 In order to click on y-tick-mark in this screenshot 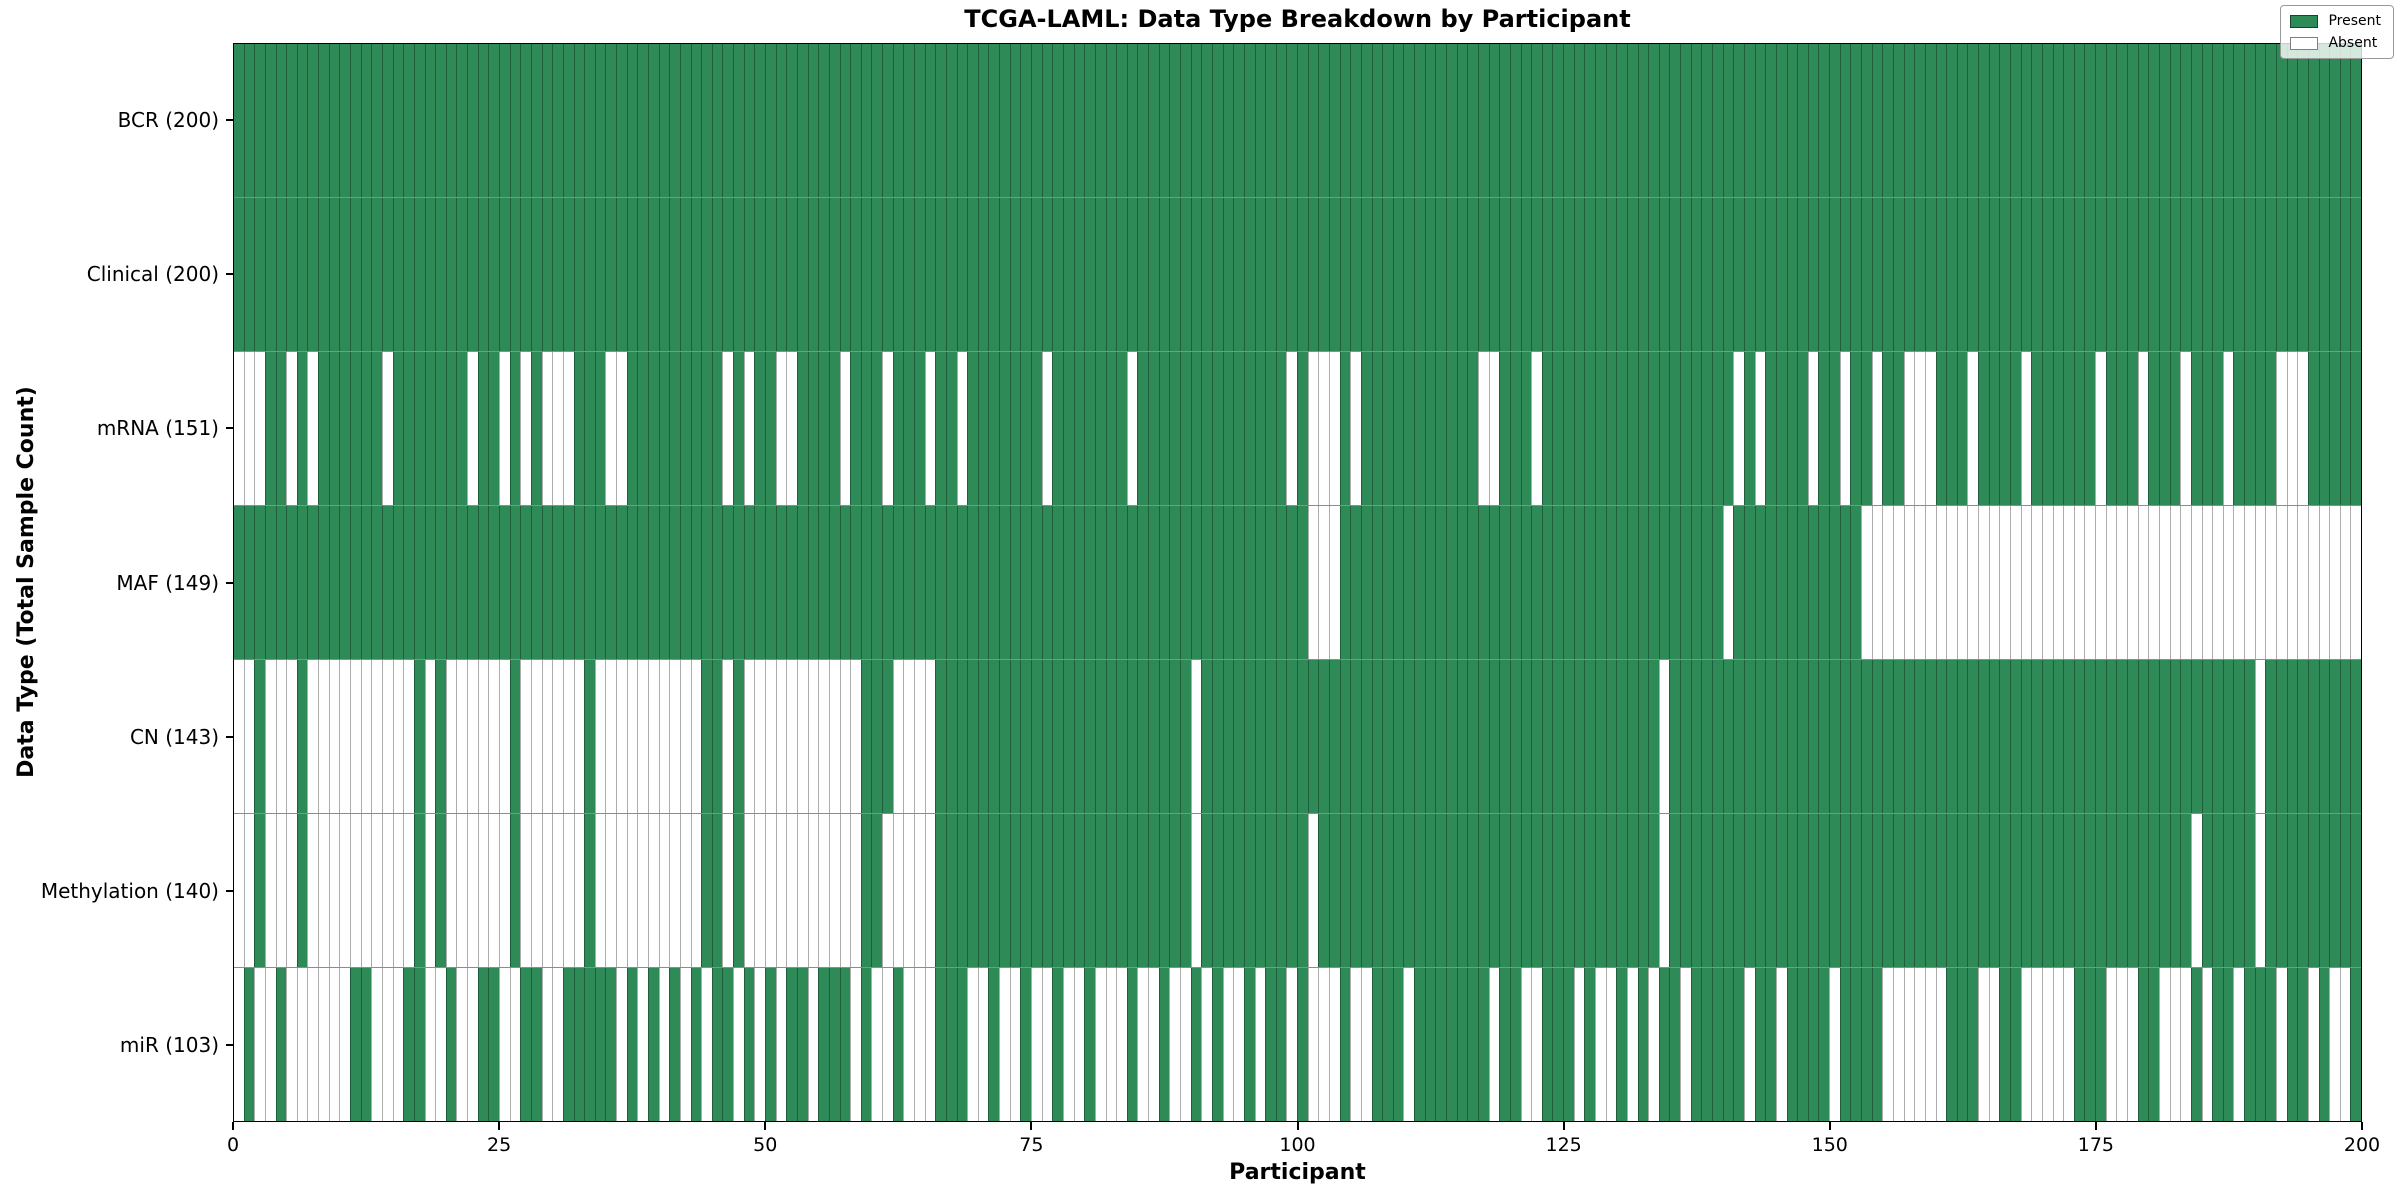, I will do `click(229, 1044)`.